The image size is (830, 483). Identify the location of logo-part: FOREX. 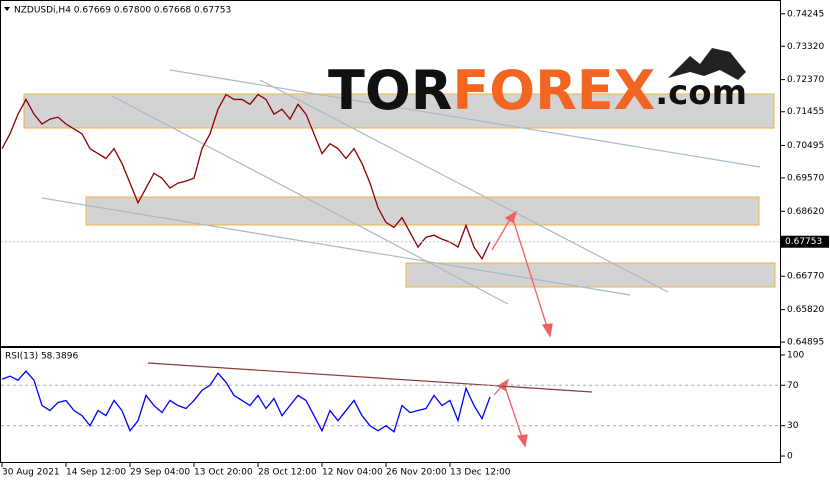
(553, 90).